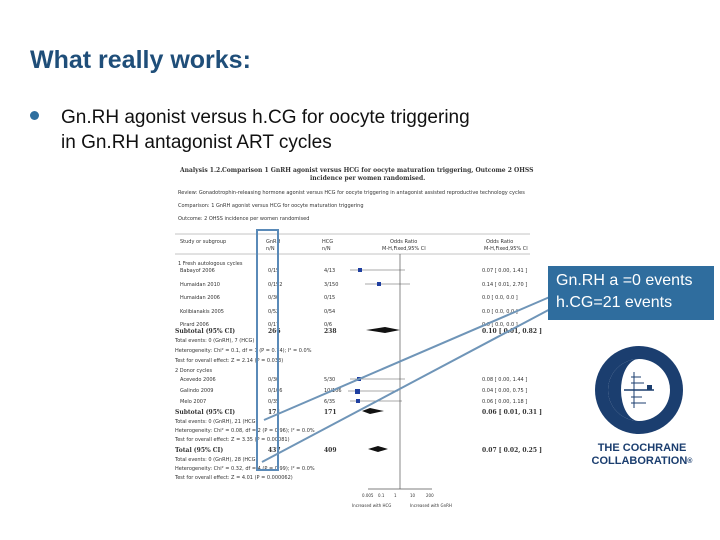 Image resolution: width=720 pixels, height=540 pixels. I want to click on subtotal2-label: Subtotal (95% CI), so click(205, 412).